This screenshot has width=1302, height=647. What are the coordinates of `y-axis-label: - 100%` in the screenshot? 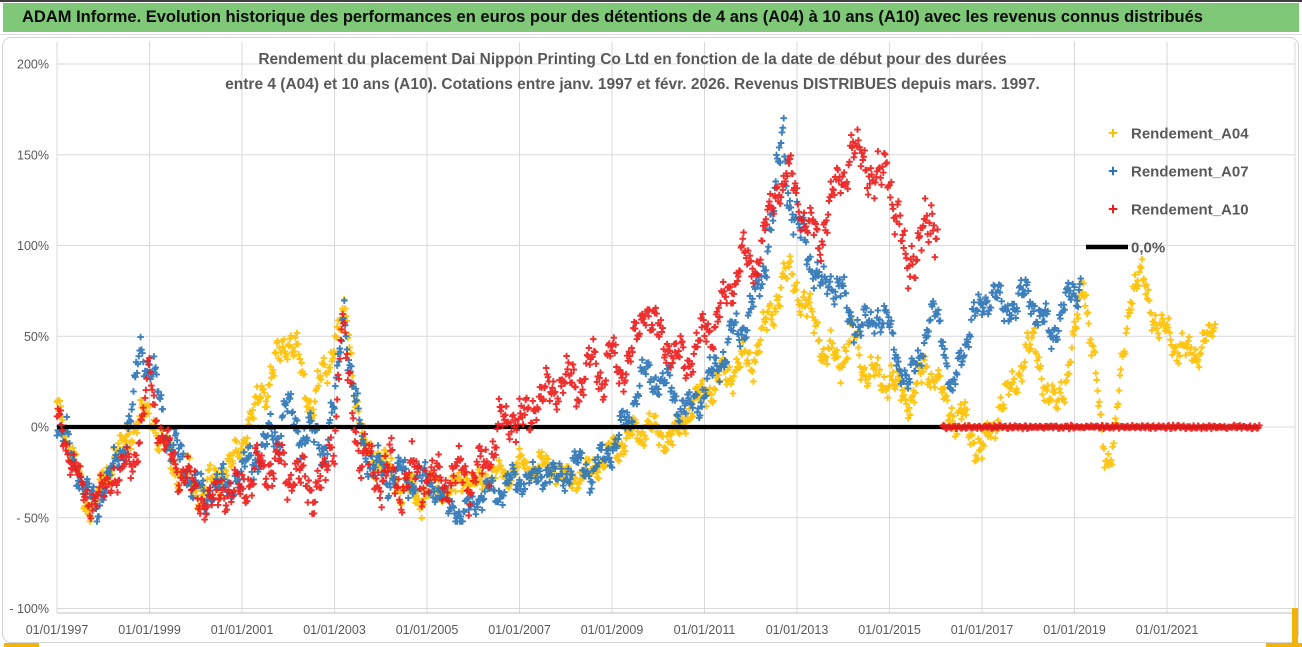 It's located at (29, 609).